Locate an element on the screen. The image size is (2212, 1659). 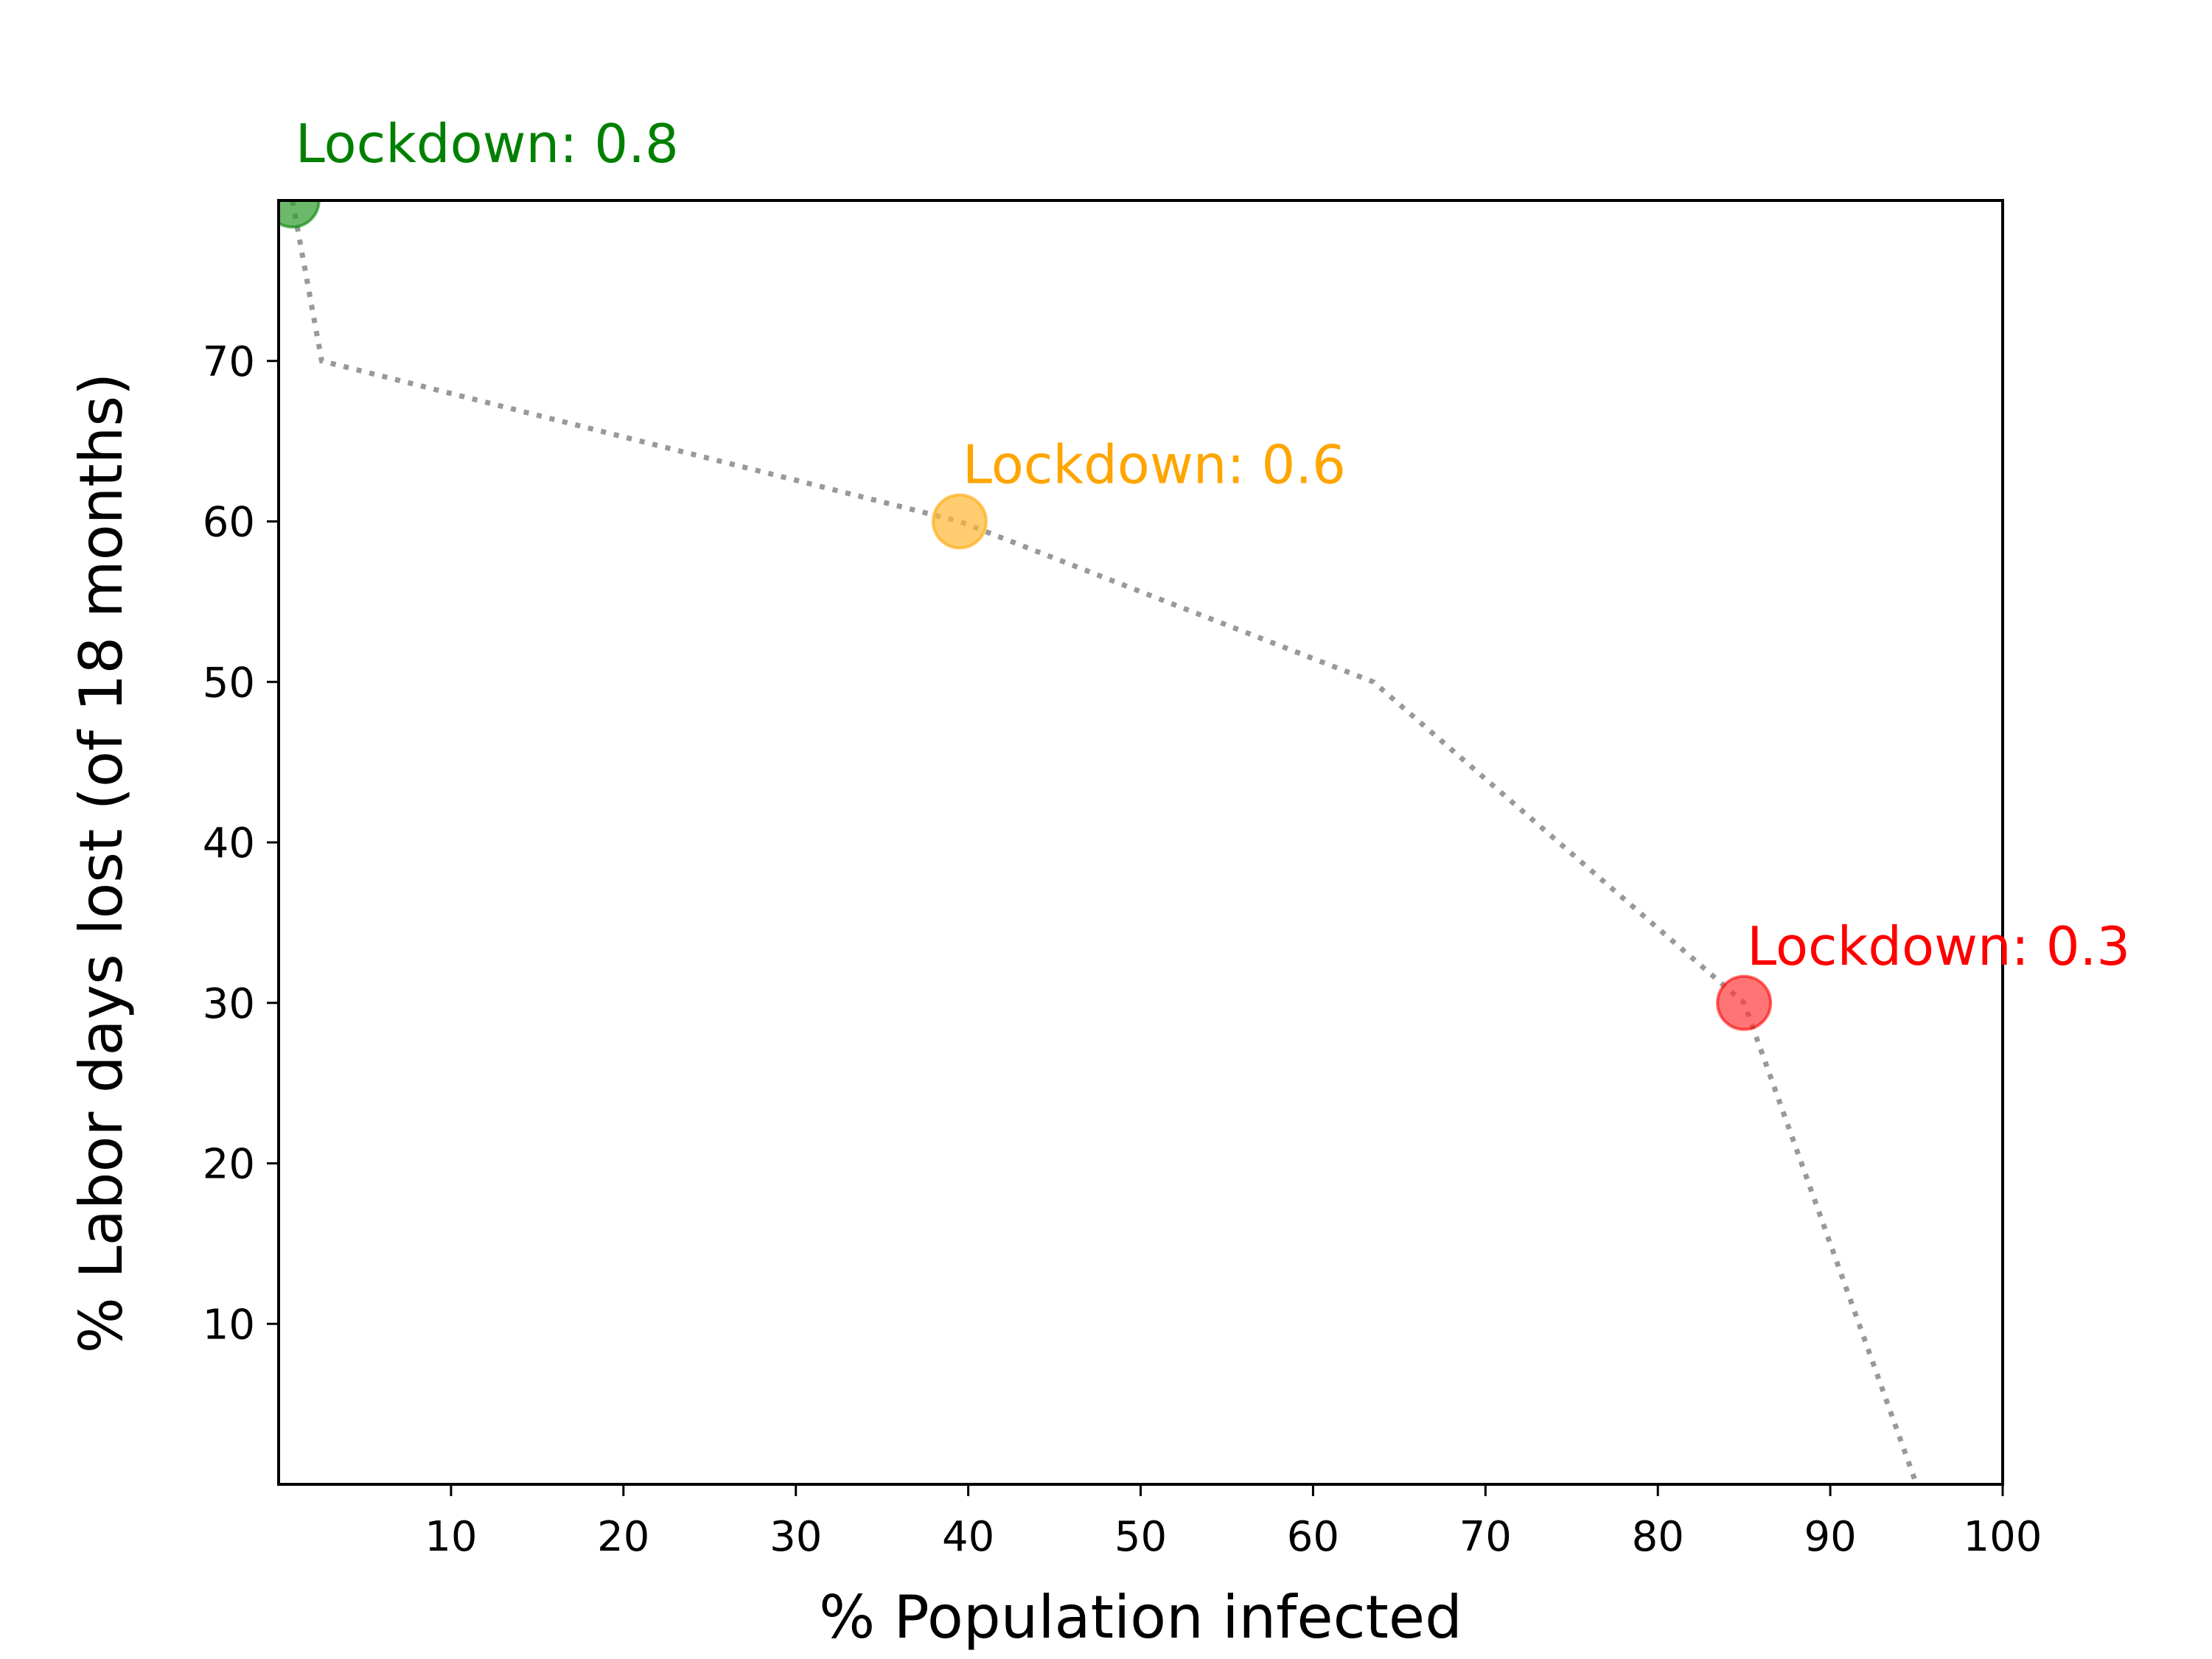
point-annotation-2: Lockdown: 0.6 is located at coordinates (1154, 465).